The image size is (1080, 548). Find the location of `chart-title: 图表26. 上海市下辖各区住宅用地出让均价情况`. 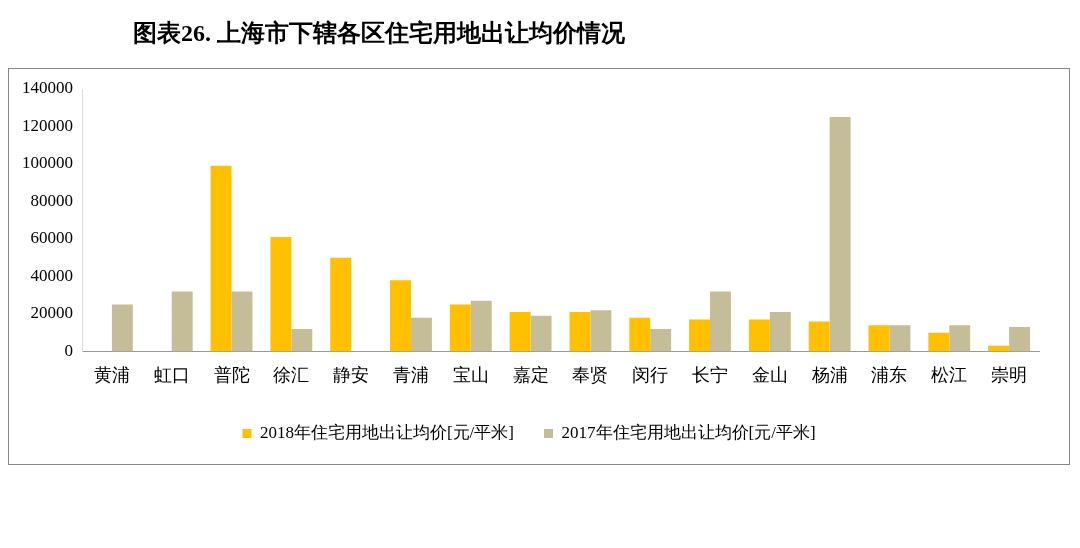

chart-title: 图表26. 上海市下辖各区住宅用地出让均价情况 is located at coordinates (379, 33).